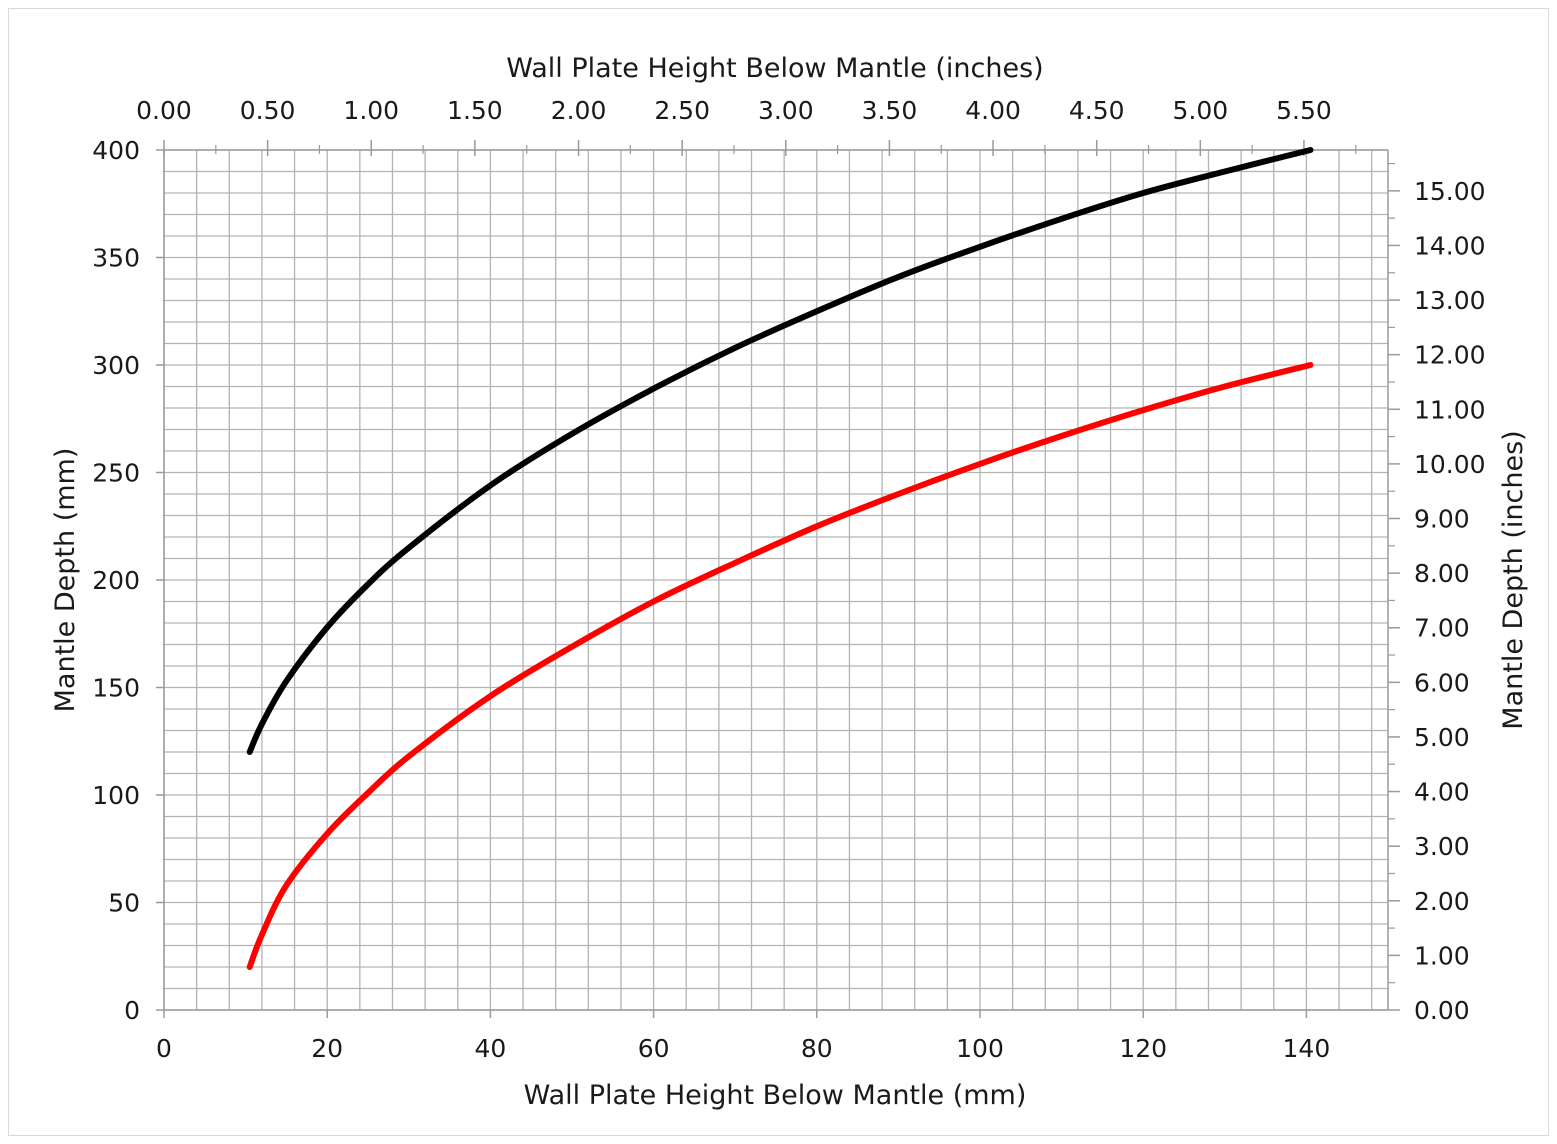  I want to click on x-top-tick-label: 5.50, so click(1304, 110).